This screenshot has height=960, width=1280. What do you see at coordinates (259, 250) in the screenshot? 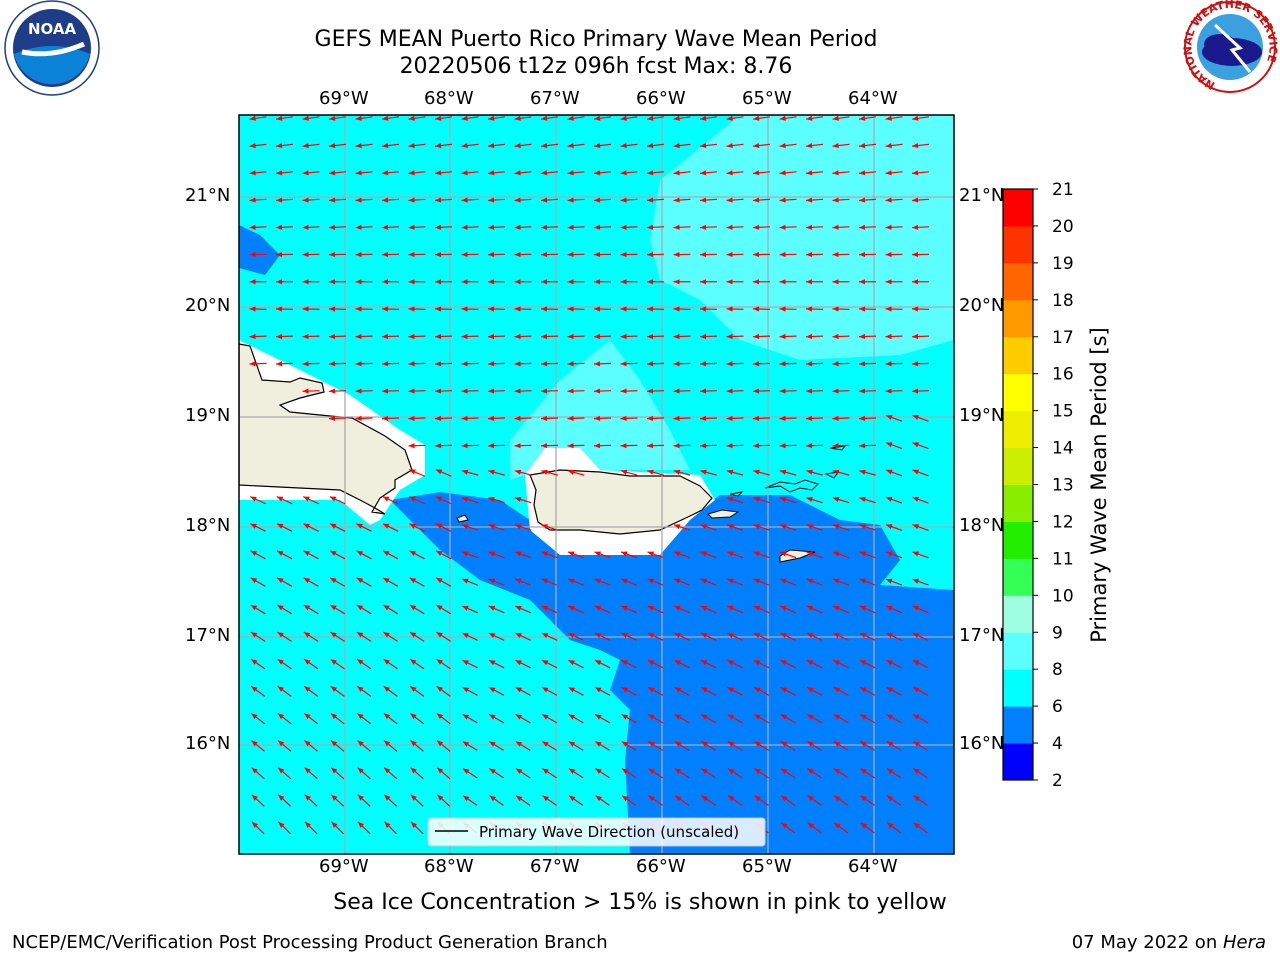
I see `contour-4-6-northwest` at bounding box center [259, 250].